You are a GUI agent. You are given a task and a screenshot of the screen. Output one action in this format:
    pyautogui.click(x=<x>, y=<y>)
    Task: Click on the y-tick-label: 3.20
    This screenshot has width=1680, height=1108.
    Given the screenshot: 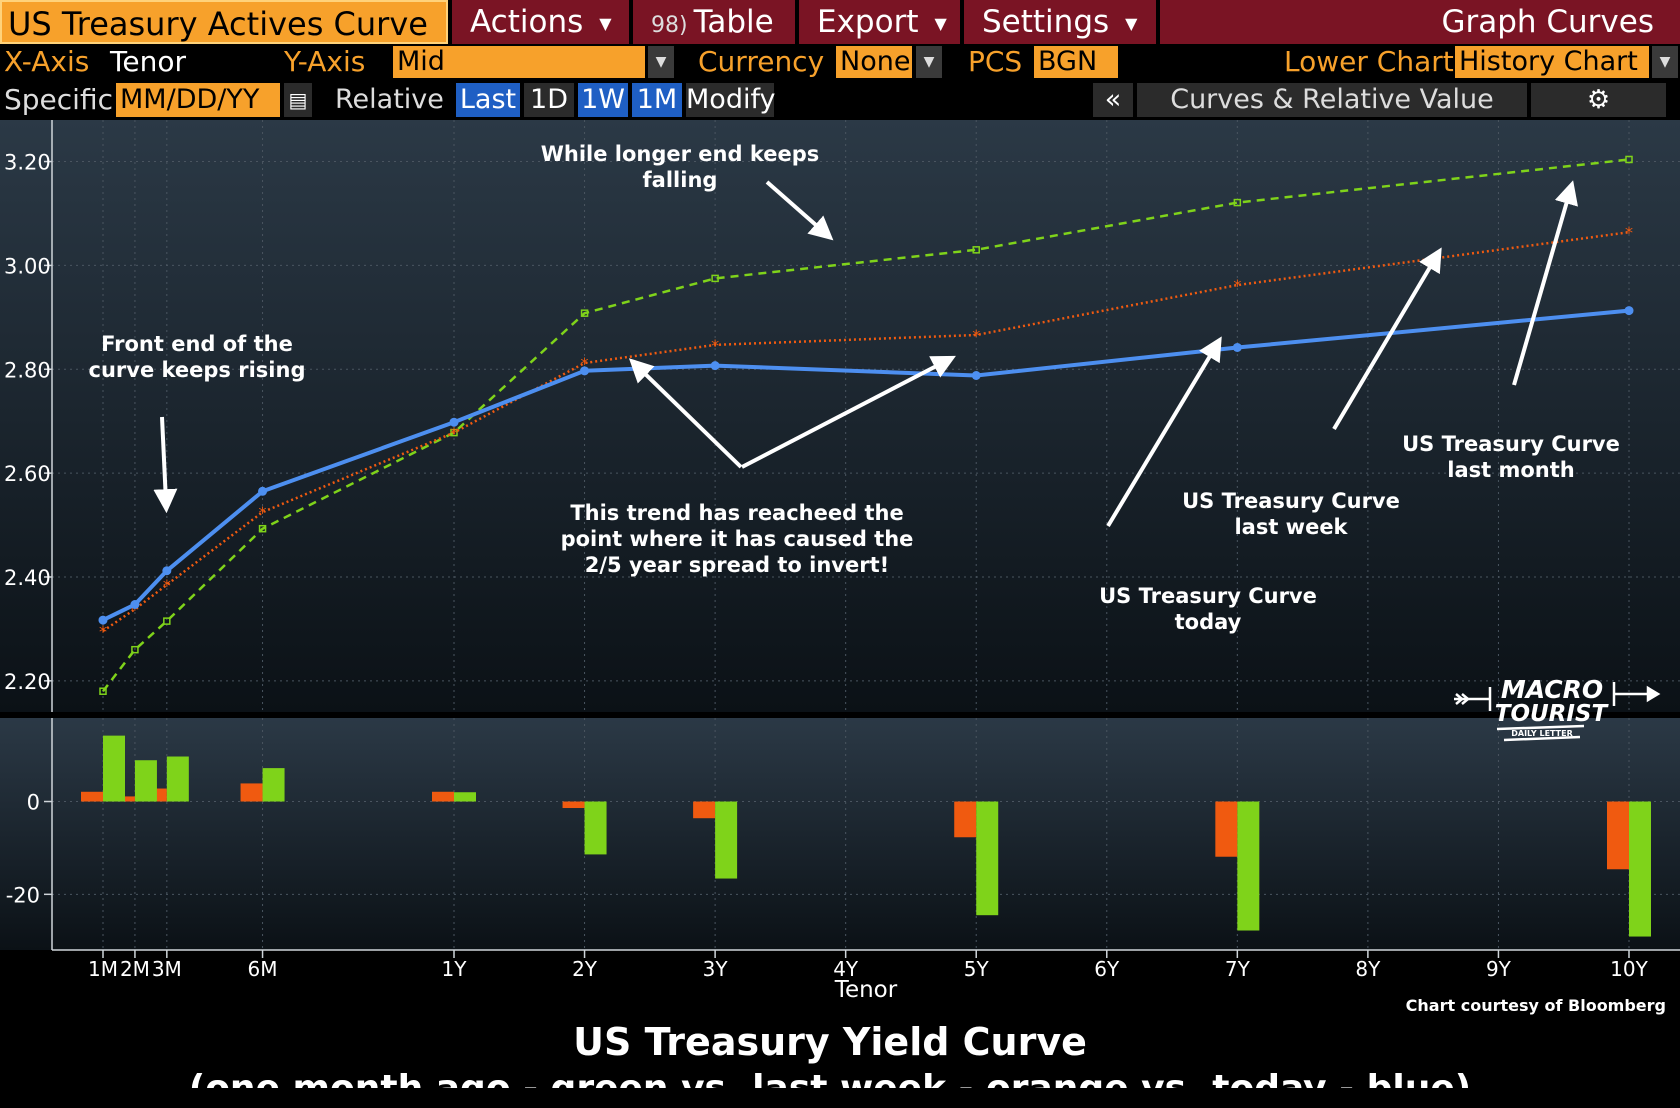 What is the action you would take?
    pyautogui.click(x=27, y=163)
    